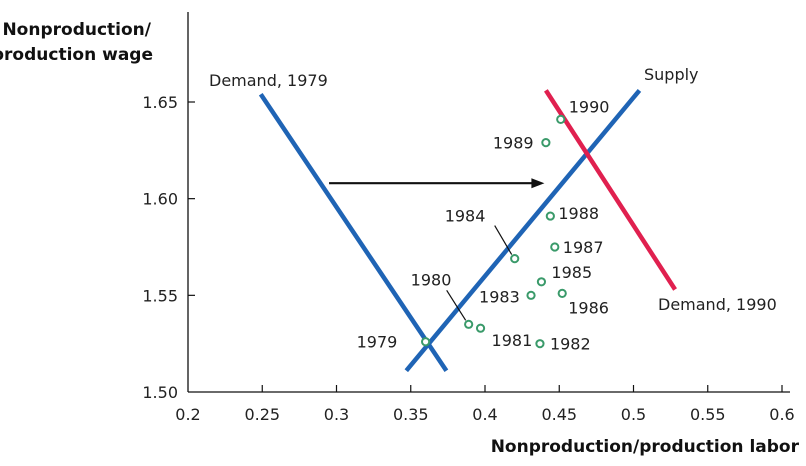 The width and height of the screenshot is (806, 466). Describe the element at coordinates (437, 183) in the screenshot. I see `shift-arrow-group` at that location.